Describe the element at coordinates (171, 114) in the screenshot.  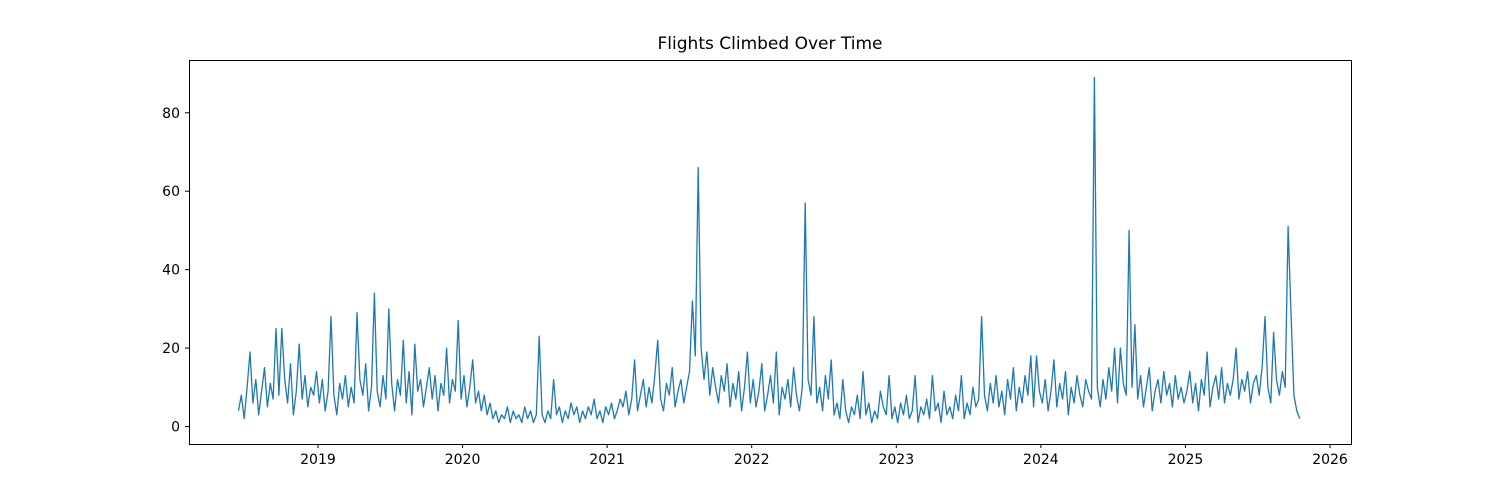
I see `y-tick-label: 80` at that location.